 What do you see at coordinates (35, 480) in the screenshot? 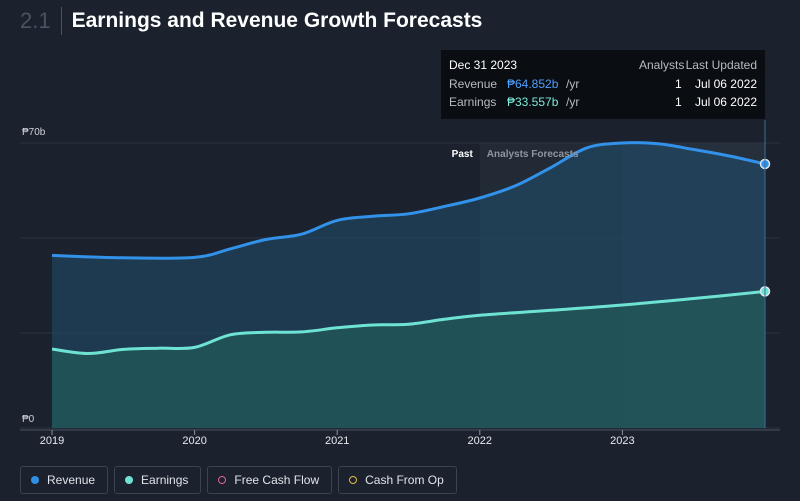
I see `revenue-dot-icon` at bounding box center [35, 480].